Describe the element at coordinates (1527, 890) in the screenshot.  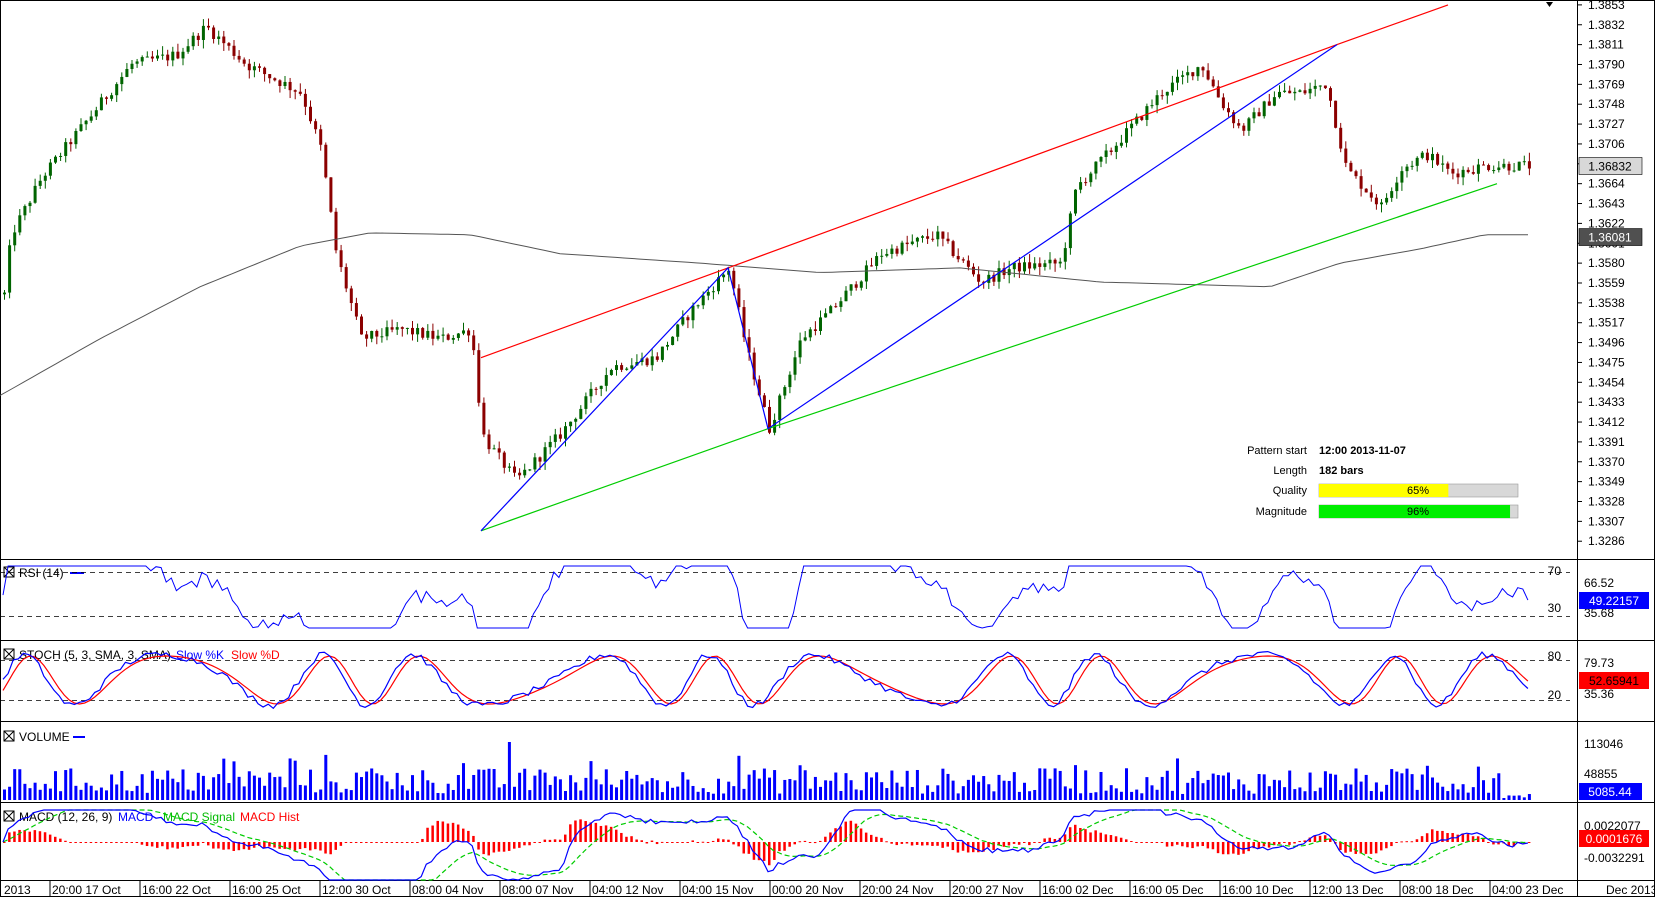
I see `time-tick-label: 04:00 23 Dec` at that location.